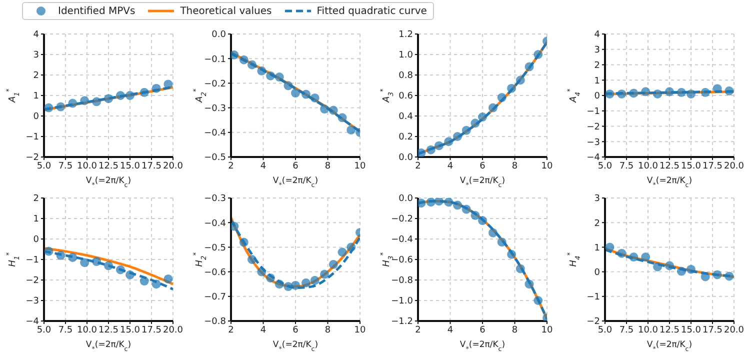 This screenshot has width=748, height=355. I want to click on y-tick-label: 0.2, so click(405, 137).